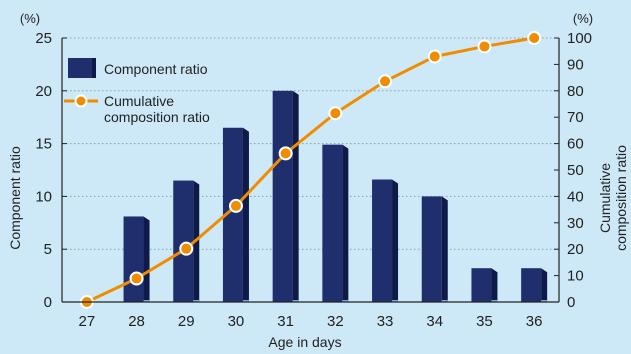  What do you see at coordinates (80, 68) in the screenshot?
I see `legend-bar-swatch` at bounding box center [80, 68].